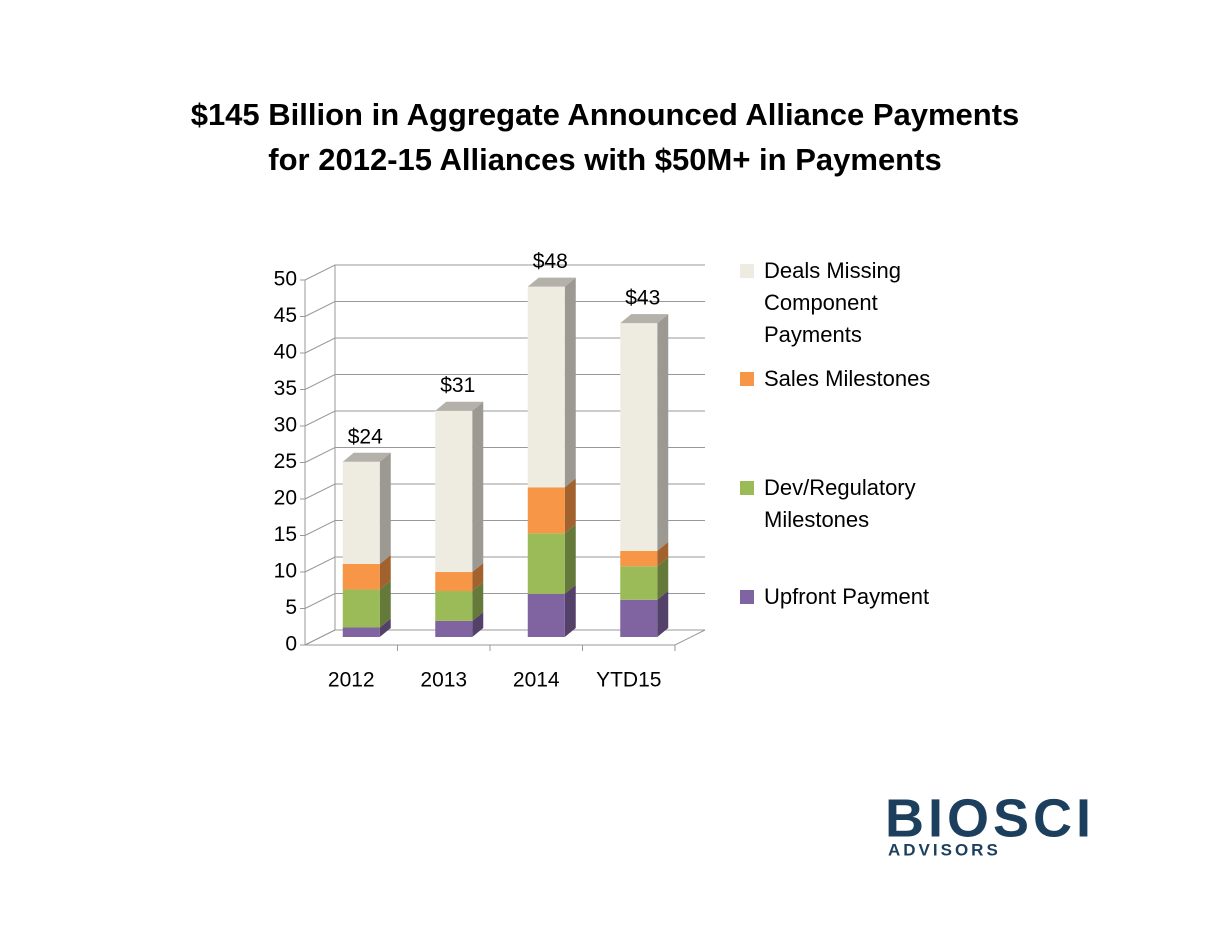 This screenshot has height=935, width=1210. I want to click on legend-label: Sales Milestones, so click(847, 378).